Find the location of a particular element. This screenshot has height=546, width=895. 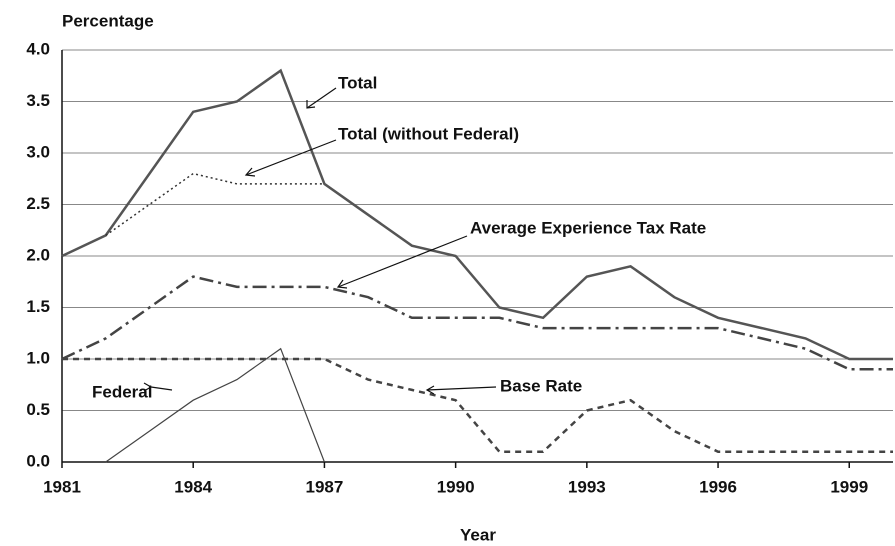

y-tick-label: 0.0 is located at coordinates (38, 460).